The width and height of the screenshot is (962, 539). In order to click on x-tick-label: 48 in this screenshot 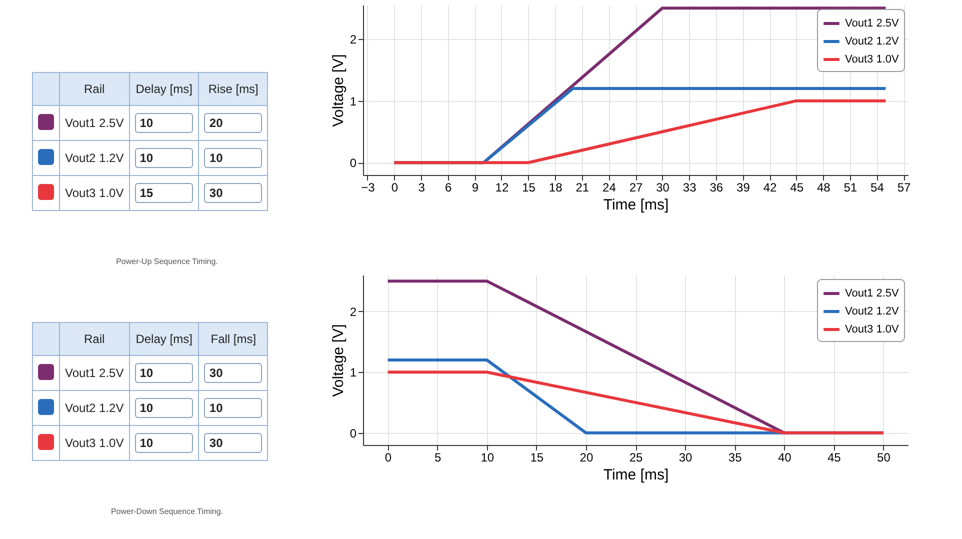, I will do `click(823, 187)`.